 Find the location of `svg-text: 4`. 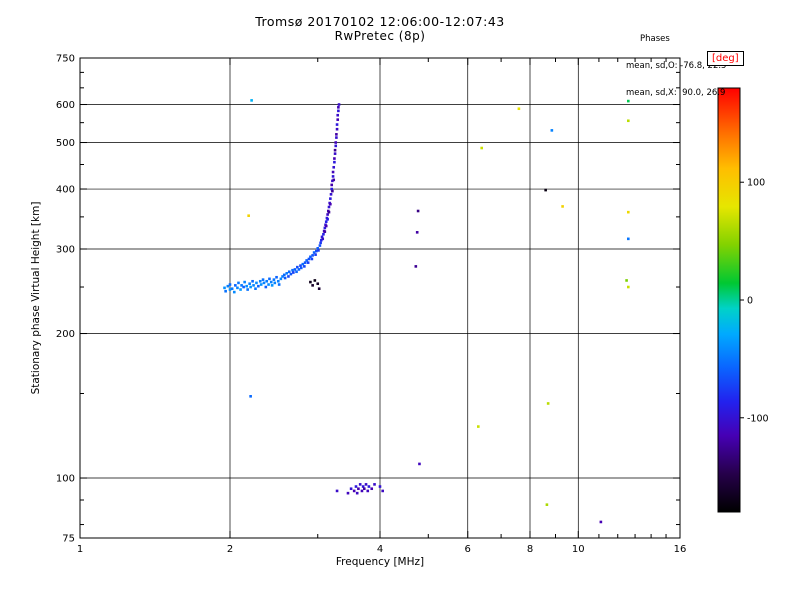

svg-text: 4 is located at coordinates (380, 549).